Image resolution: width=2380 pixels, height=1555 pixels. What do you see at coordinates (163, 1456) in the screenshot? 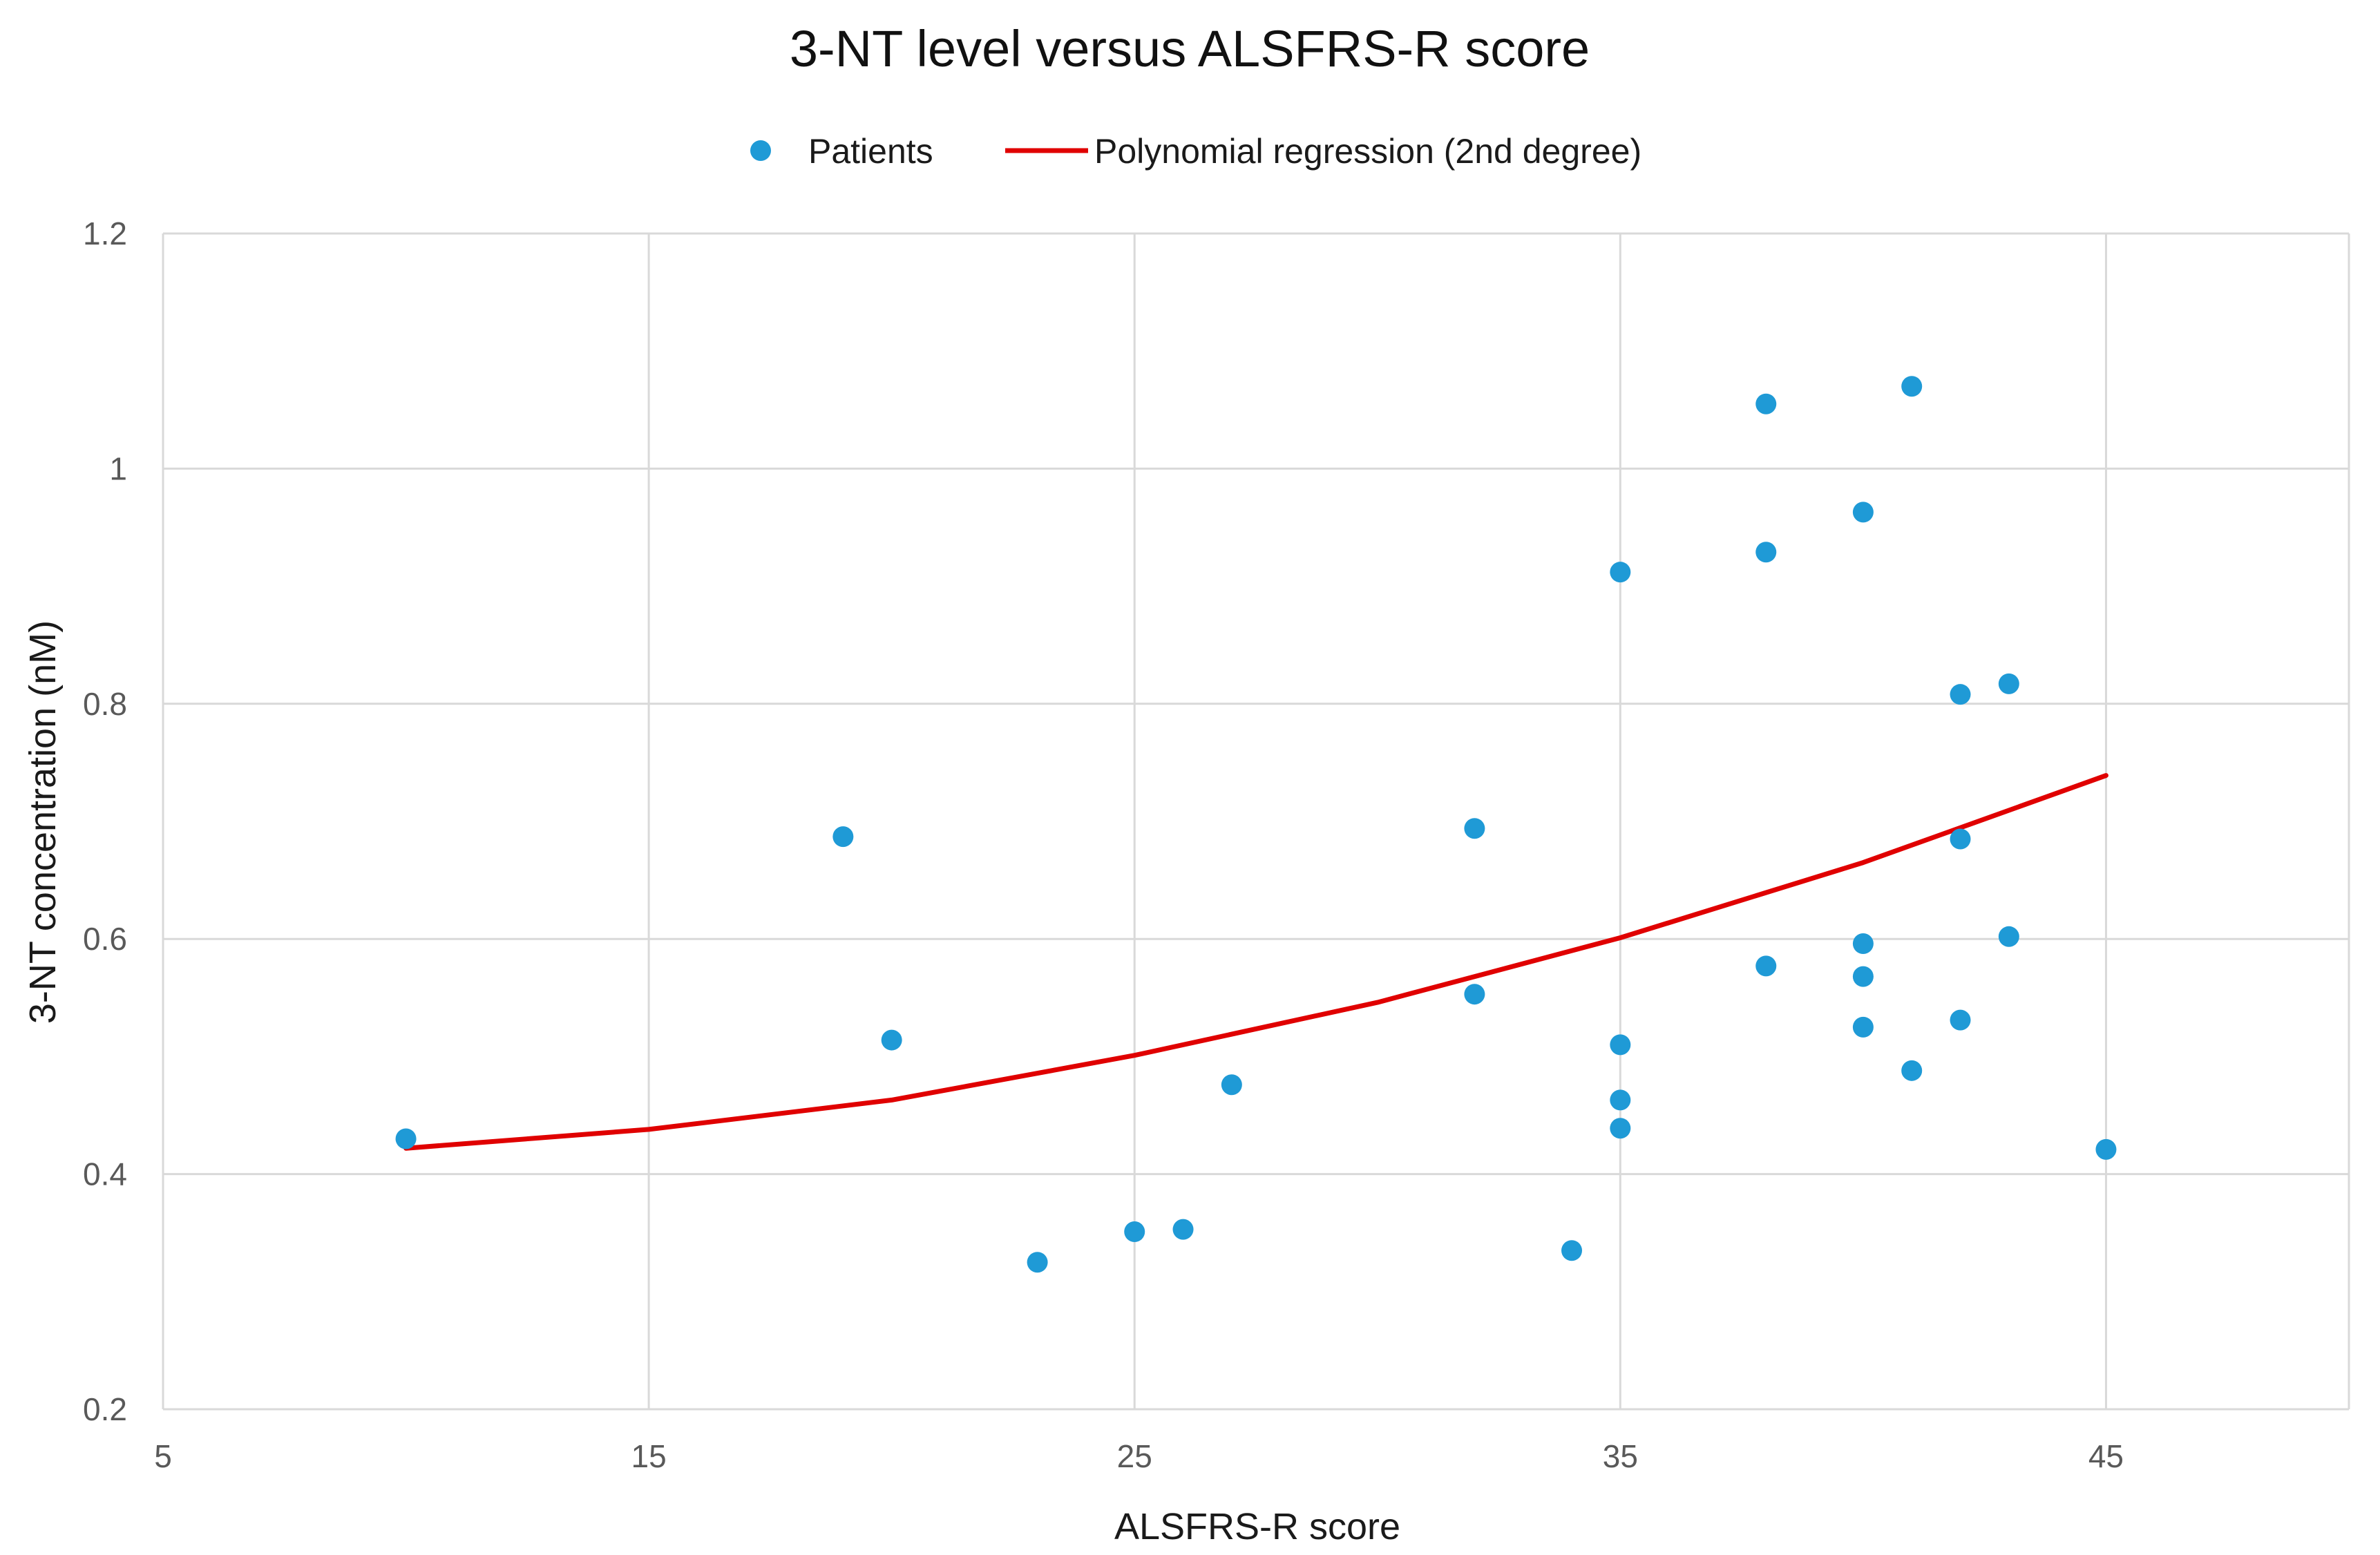
I see `x-tick-label: 5` at bounding box center [163, 1456].